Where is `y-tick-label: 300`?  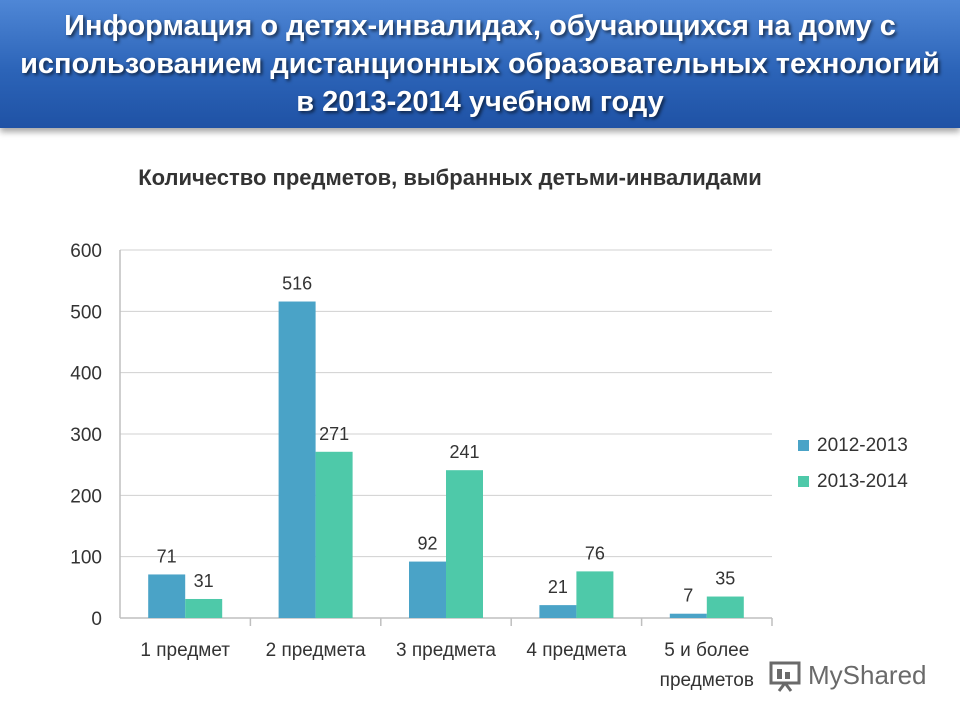
y-tick-label: 300 is located at coordinates (86, 435).